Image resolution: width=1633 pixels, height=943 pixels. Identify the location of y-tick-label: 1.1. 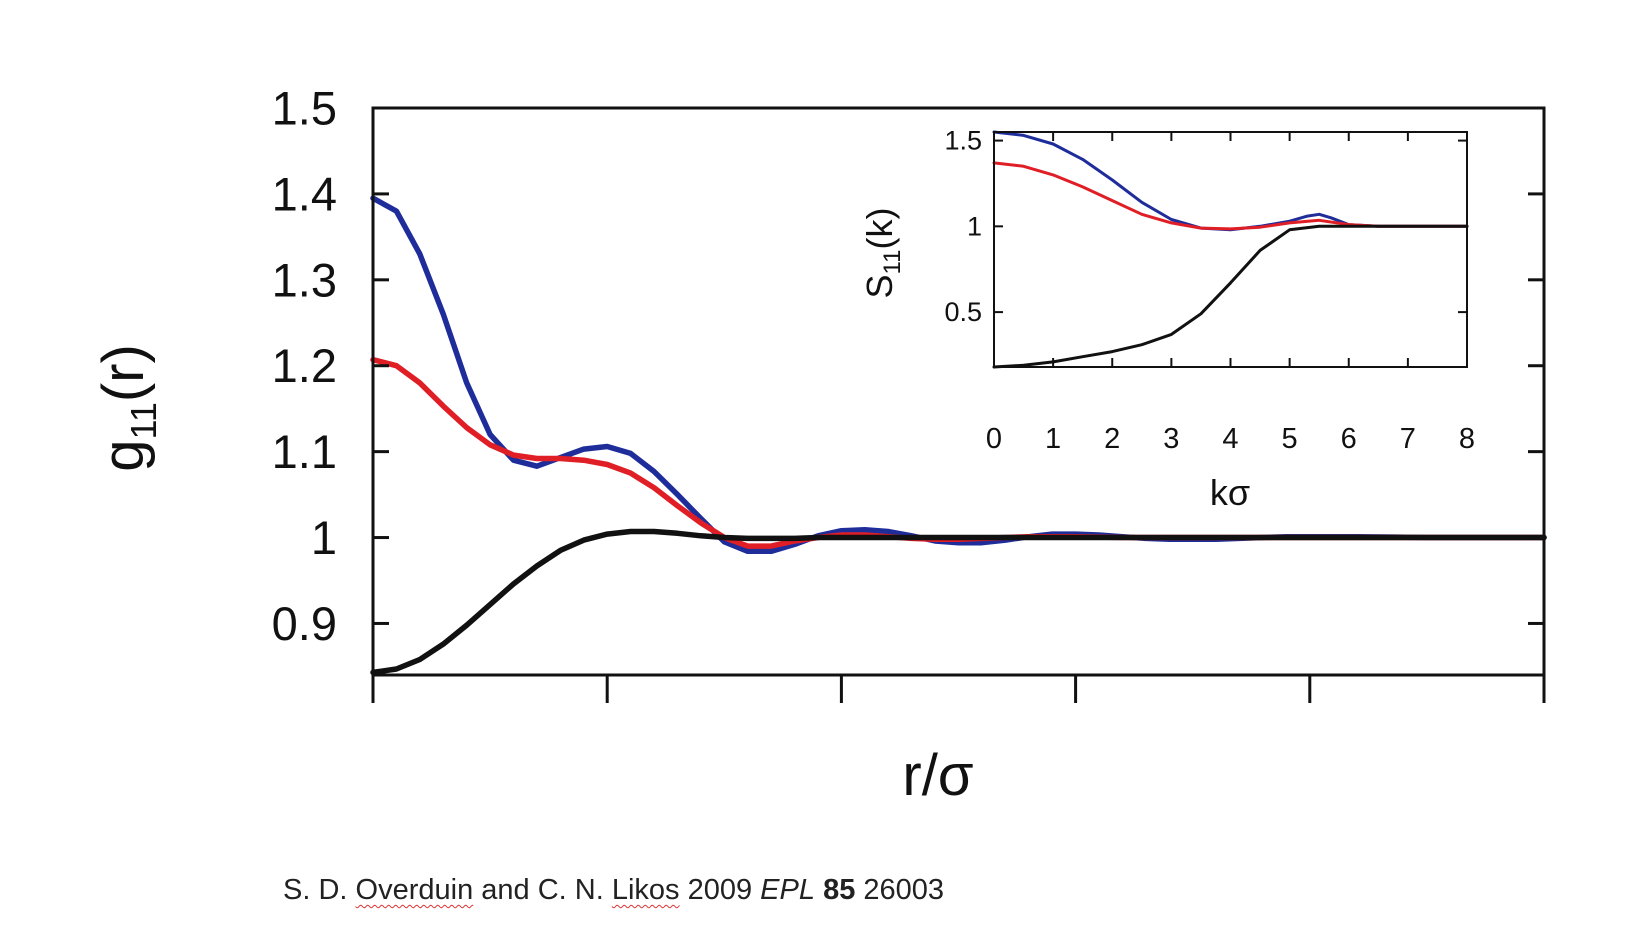
(304, 451).